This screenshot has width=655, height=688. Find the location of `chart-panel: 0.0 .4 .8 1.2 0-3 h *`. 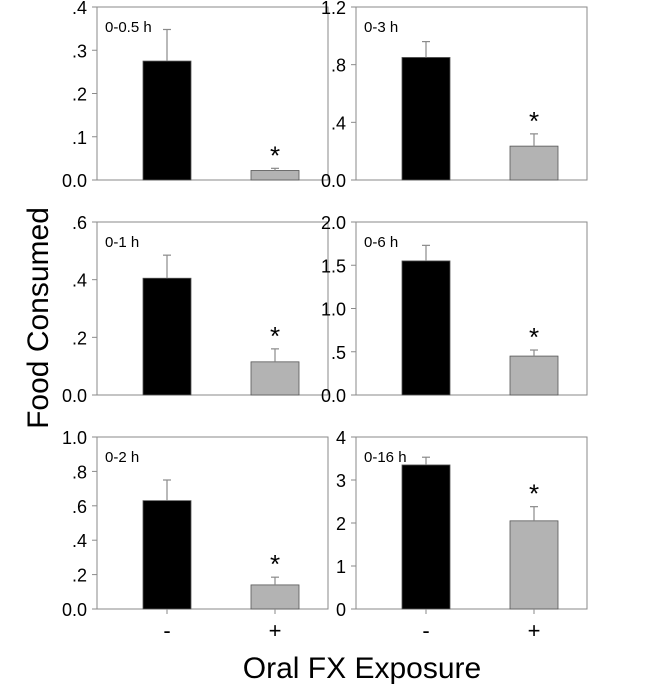

chart-panel: 0.0 .4 .8 1.2 0-3 h * is located at coordinates (454, 95).